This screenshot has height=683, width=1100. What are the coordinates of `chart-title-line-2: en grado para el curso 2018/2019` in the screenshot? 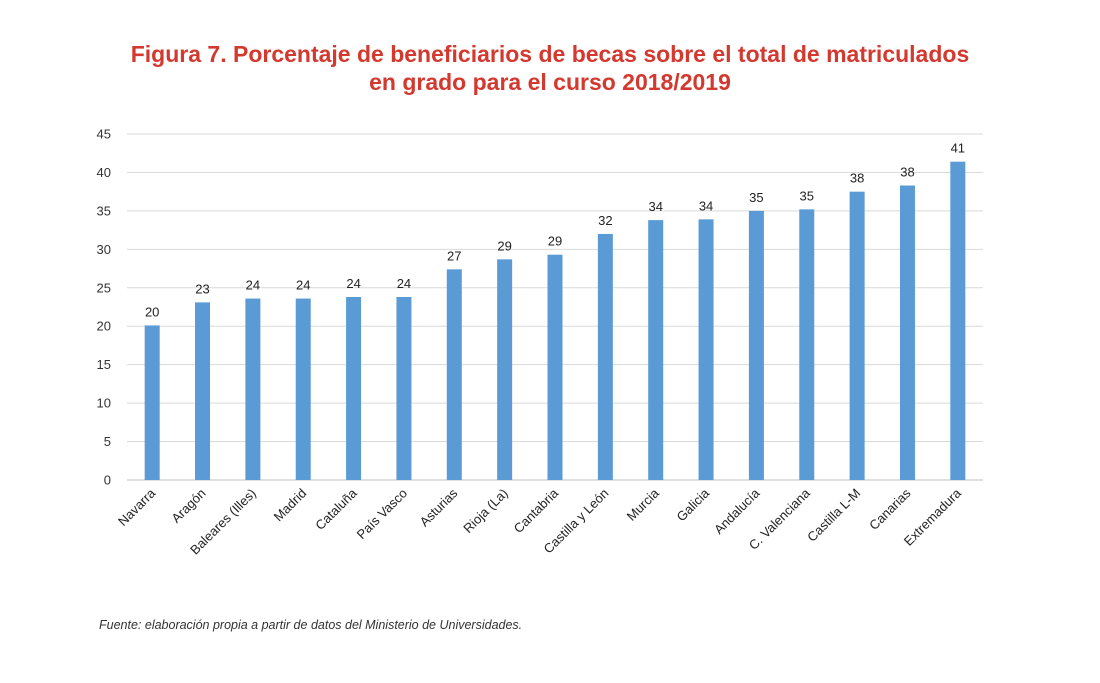 It's located at (550, 82).